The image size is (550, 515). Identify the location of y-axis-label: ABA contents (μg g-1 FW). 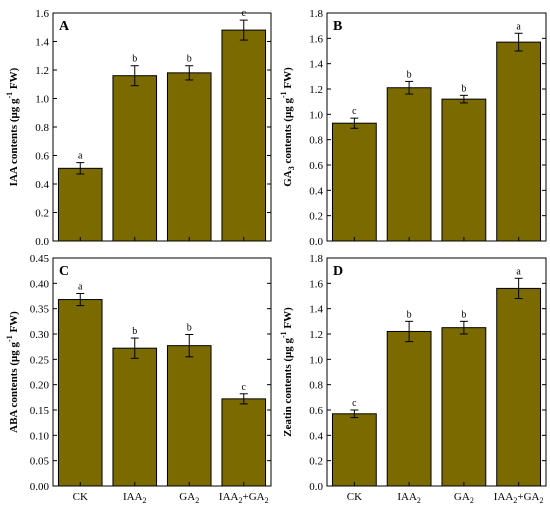
(12, 372).